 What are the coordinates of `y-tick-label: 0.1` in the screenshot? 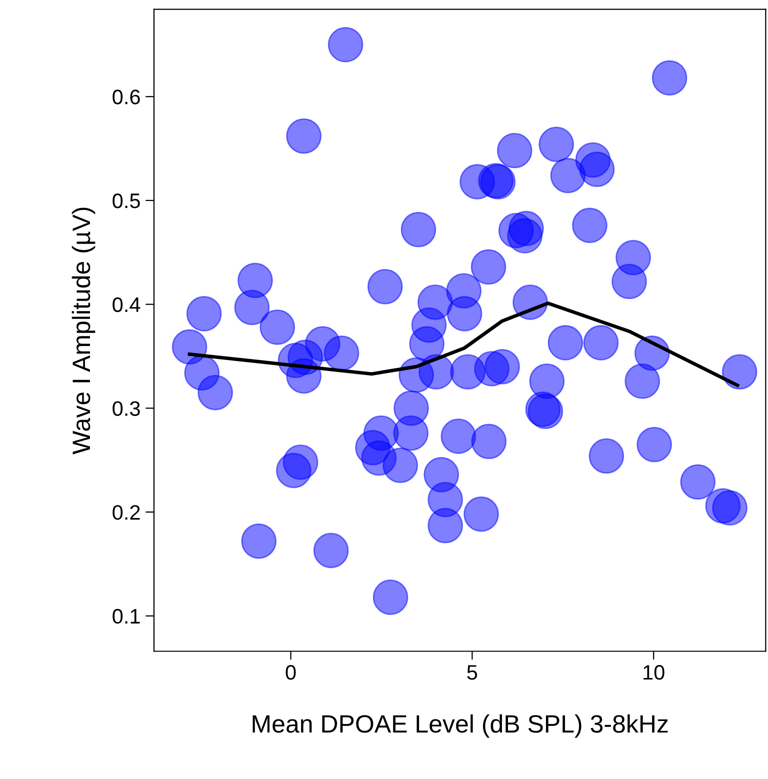 It's located at (126, 616).